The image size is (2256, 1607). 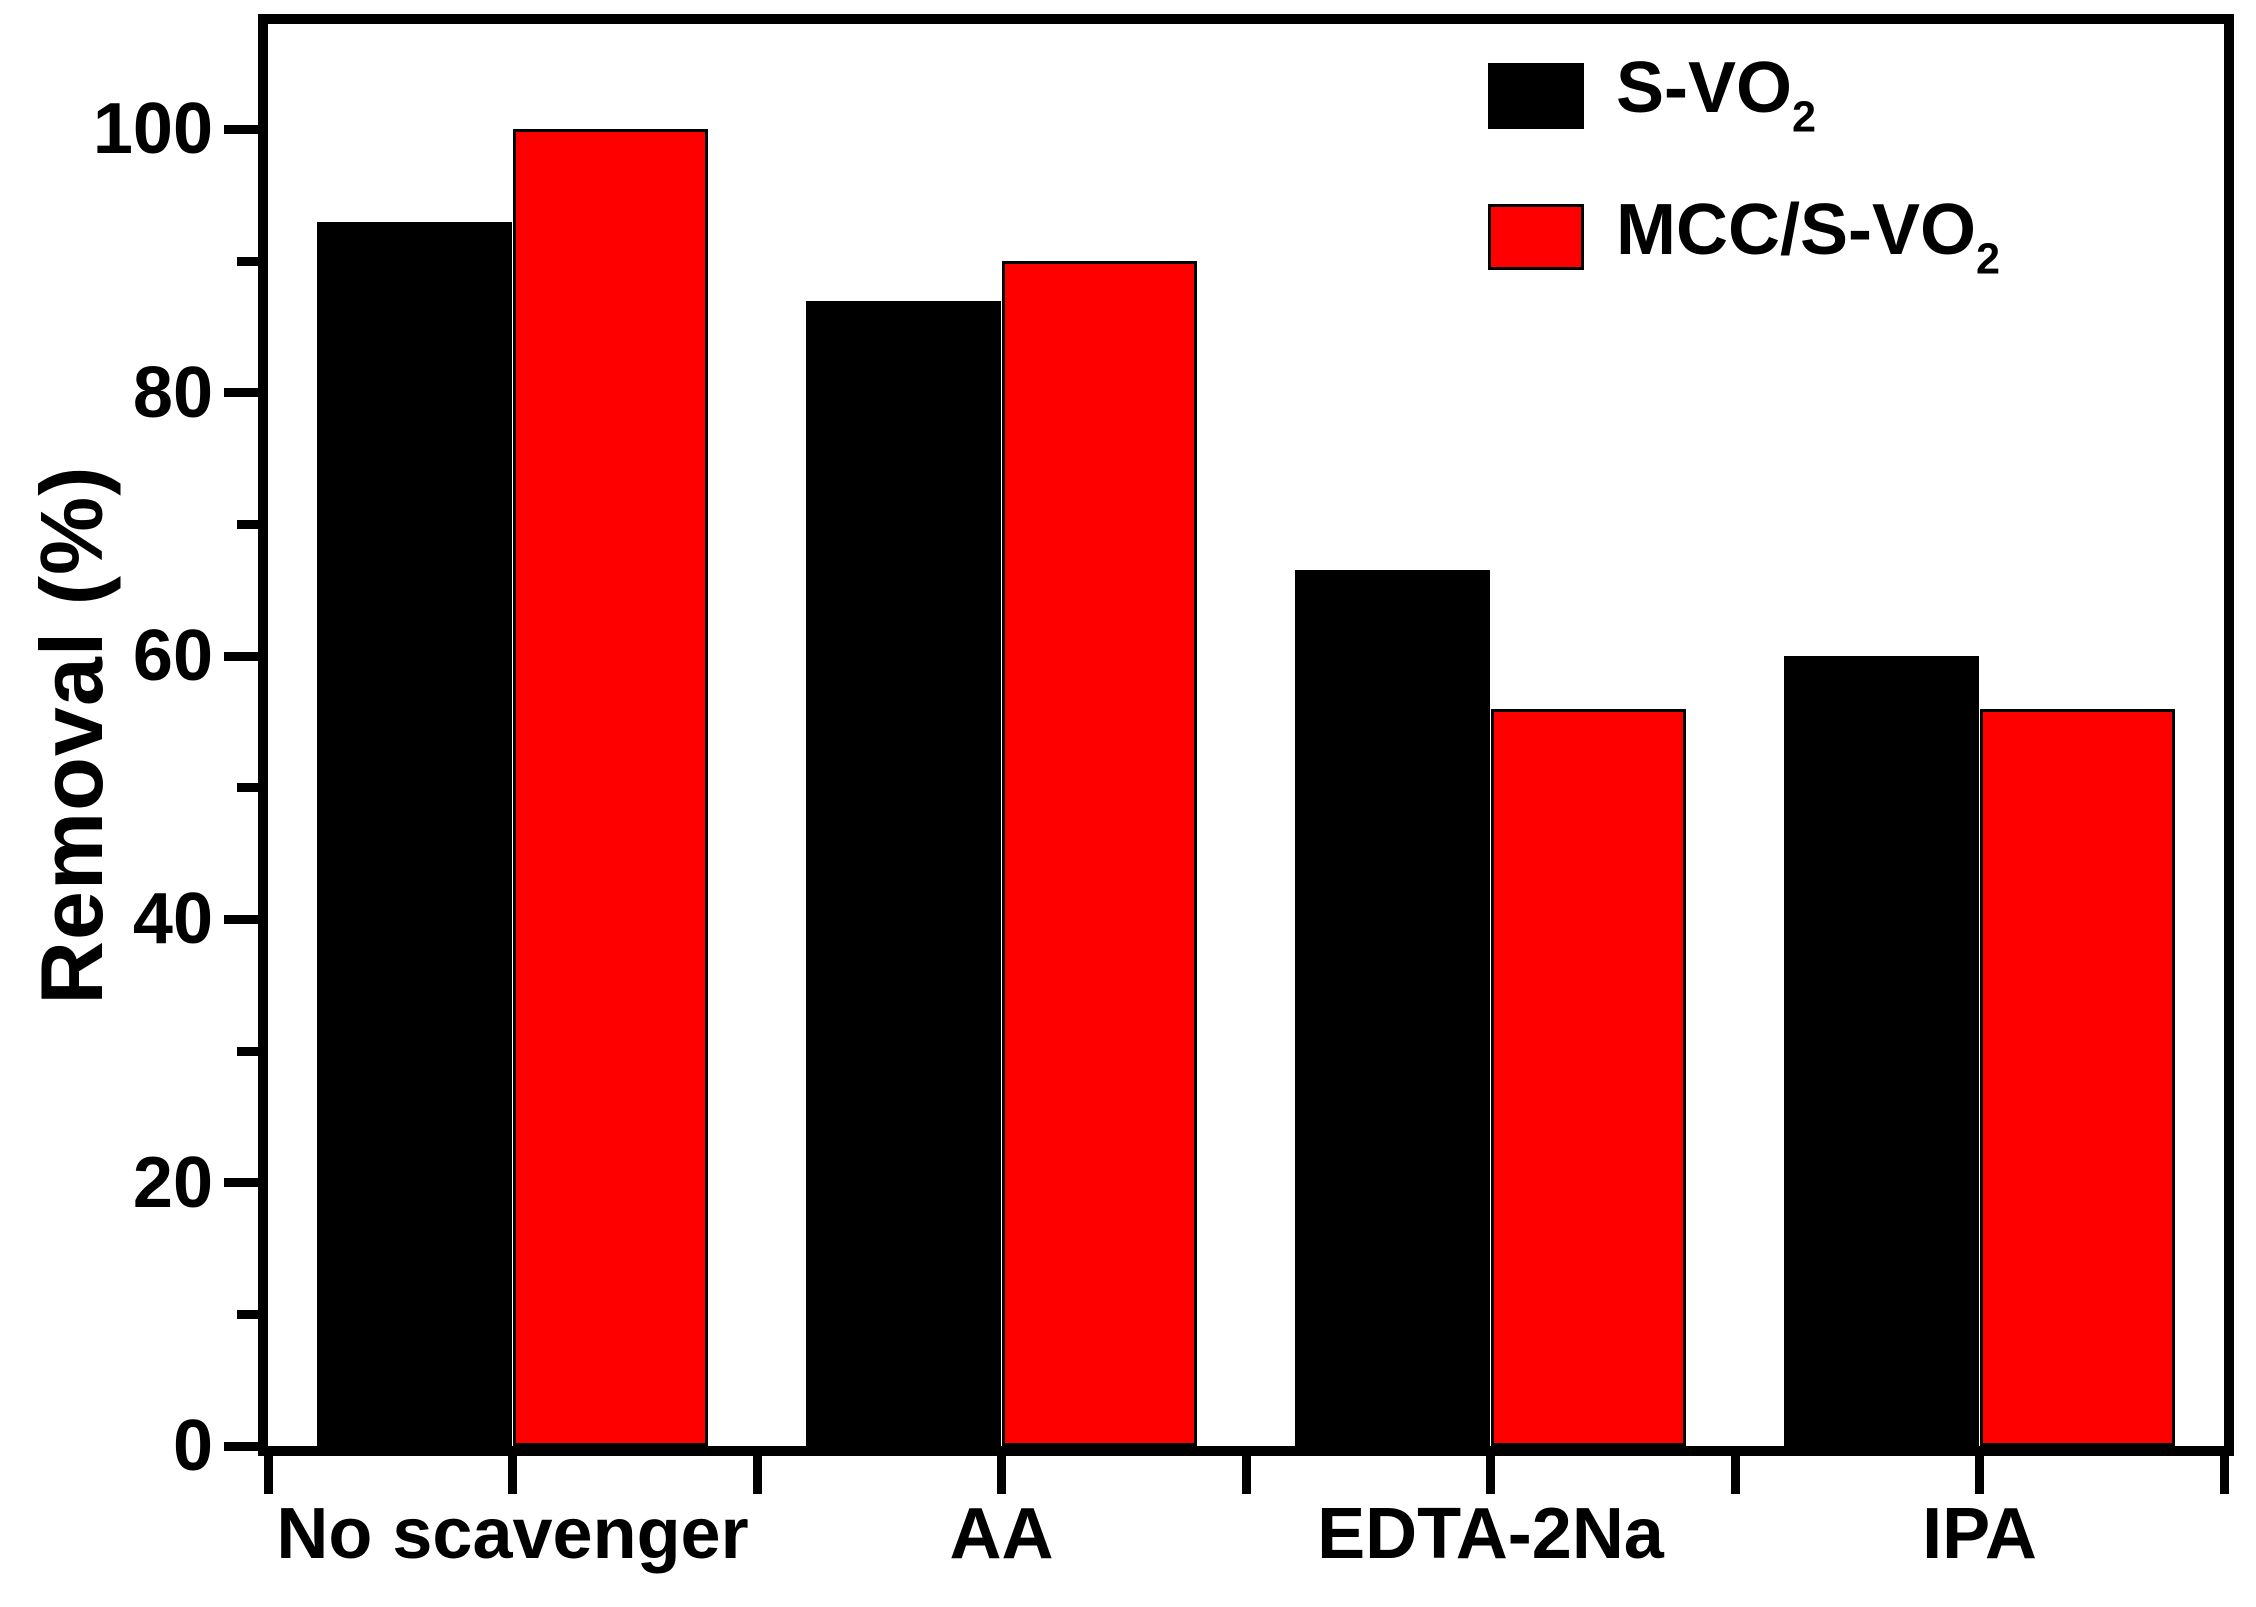 I want to click on bar-mcc-s-vo2-no-scavenger, so click(x=610, y=787).